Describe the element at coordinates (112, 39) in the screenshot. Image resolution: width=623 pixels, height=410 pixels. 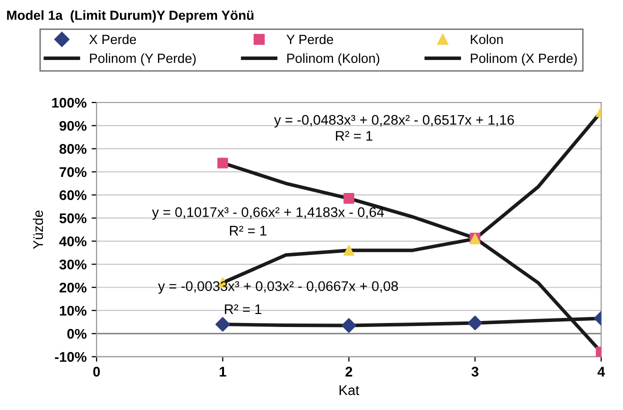
I see `legend-label: X Perde` at that location.